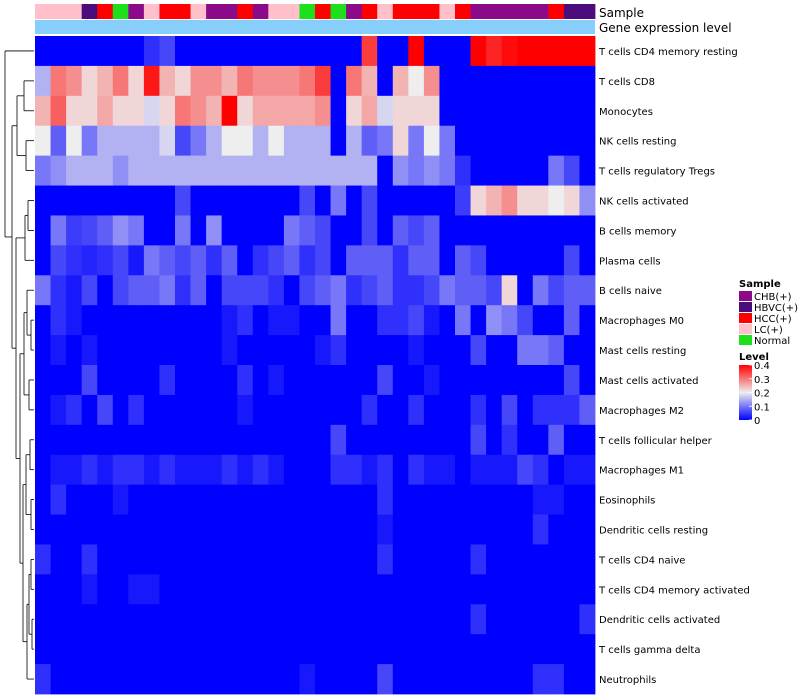  I want to click on row-dendrogram, so click(19, 365).